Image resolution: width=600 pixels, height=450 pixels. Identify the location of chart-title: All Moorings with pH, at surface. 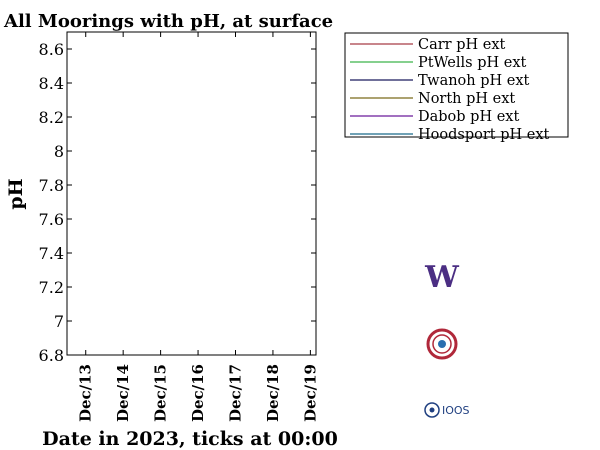
(168, 21).